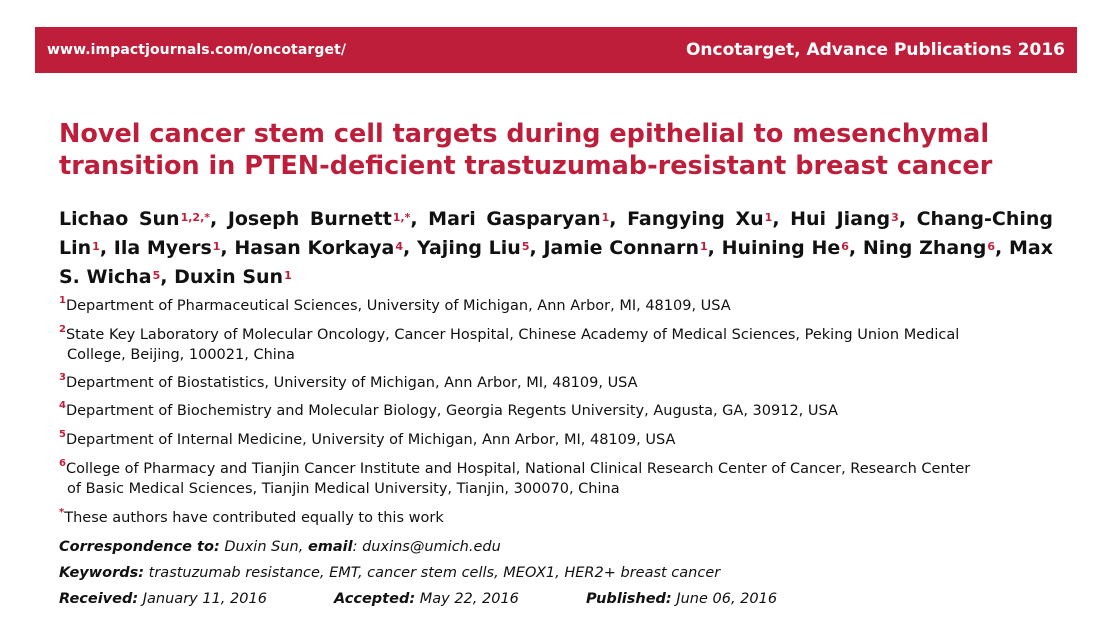 The width and height of the screenshot is (1103, 629). Describe the element at coordinates (62, 434) in the screenshot. I see `affiliation-number: 5` at that location.